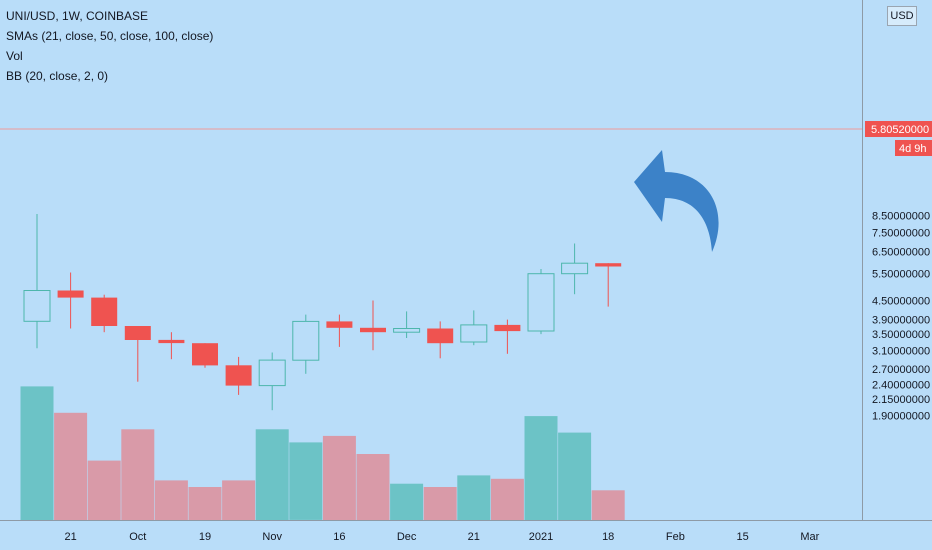 The width and height of the screenshot is (932, 550). What do you see at coordinates (339, 537) in the screenshot?
I see `time-tick-label: 16` at bounding box center [339, 537].